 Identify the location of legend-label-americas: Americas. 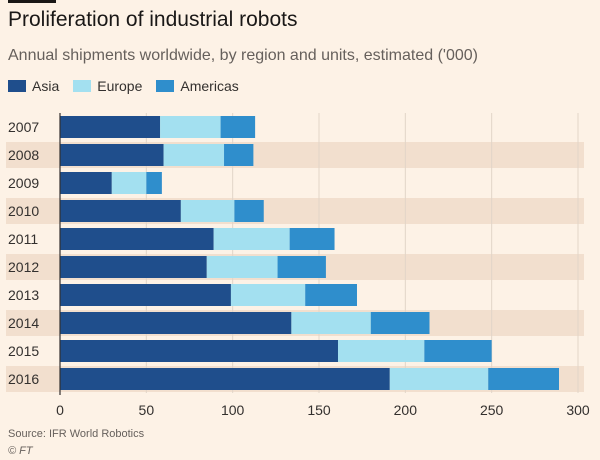
(209, 86).